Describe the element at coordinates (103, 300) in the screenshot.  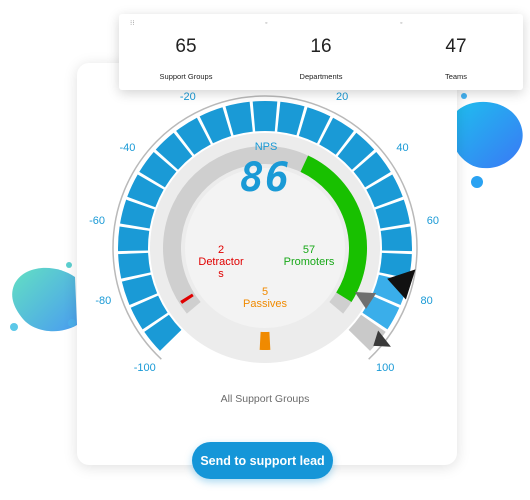
I see `scale-tick-label: -80` at that location.